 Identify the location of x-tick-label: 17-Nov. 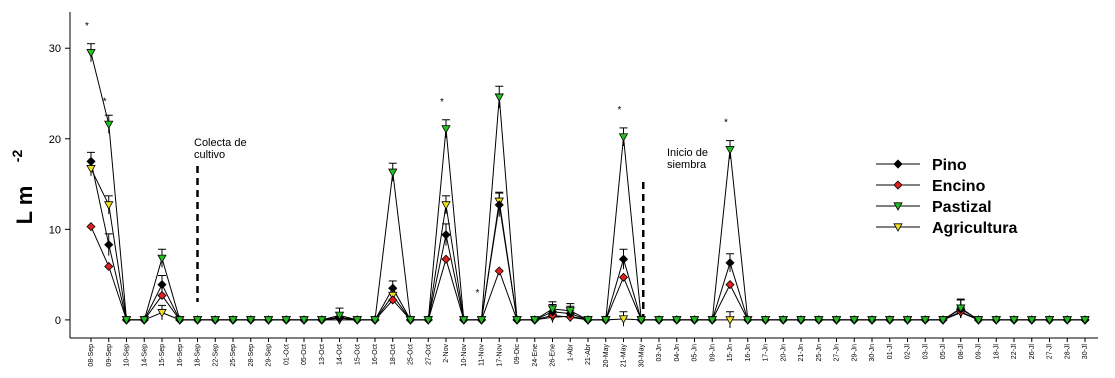
(499, 355).